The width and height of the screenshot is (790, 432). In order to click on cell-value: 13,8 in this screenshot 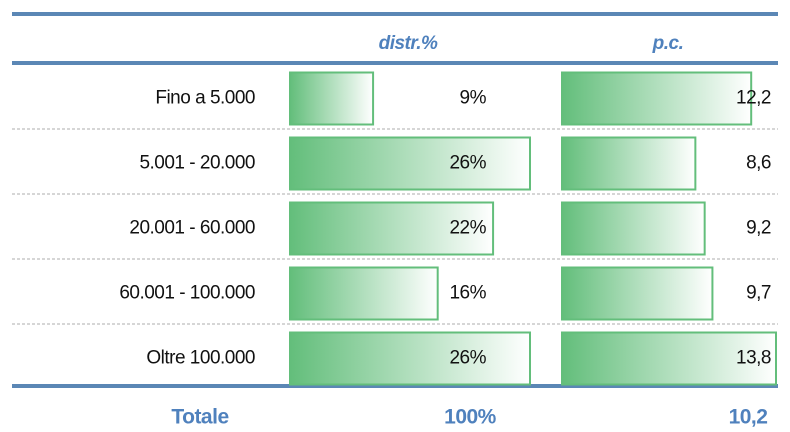, I will do `click(753, 358)`.